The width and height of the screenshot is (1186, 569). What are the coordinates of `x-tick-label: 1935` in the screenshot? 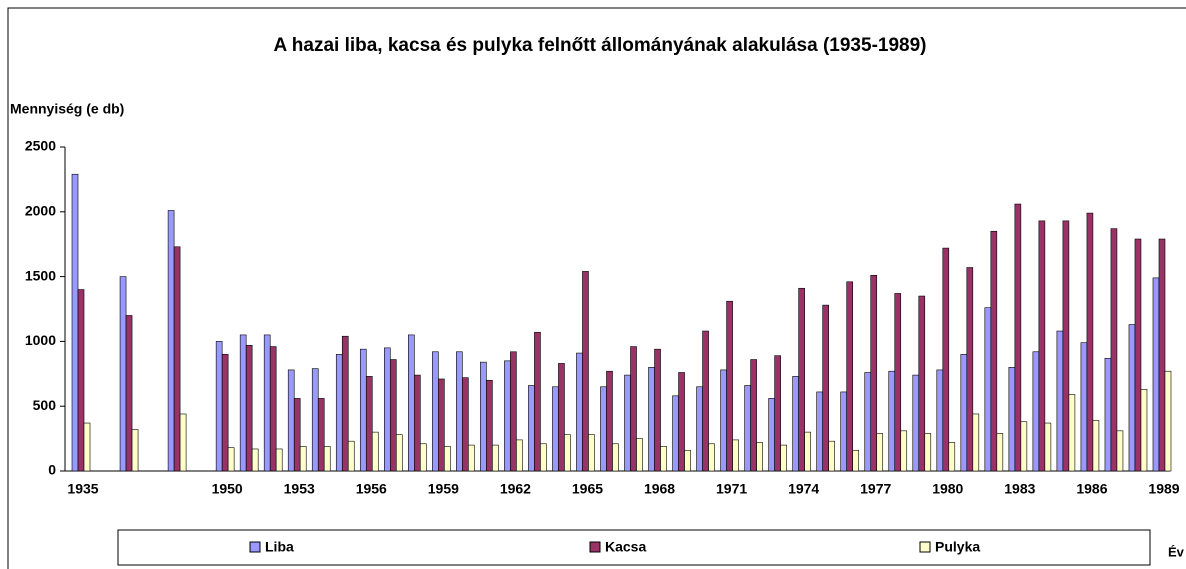 It's located at (82, 489).